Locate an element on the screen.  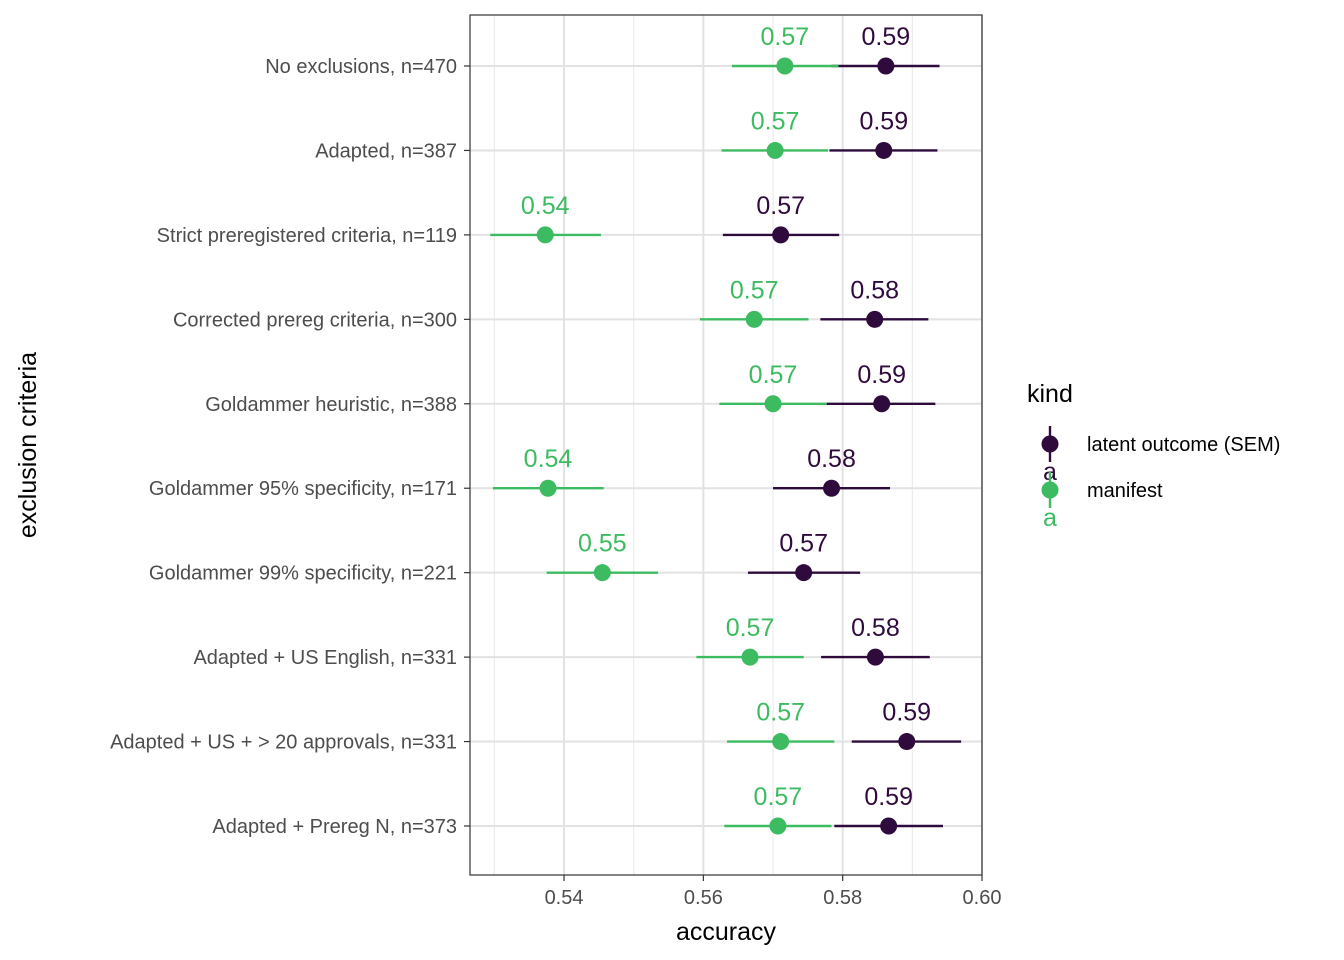
legend-title: kind is located at coordinates (1050, 394).